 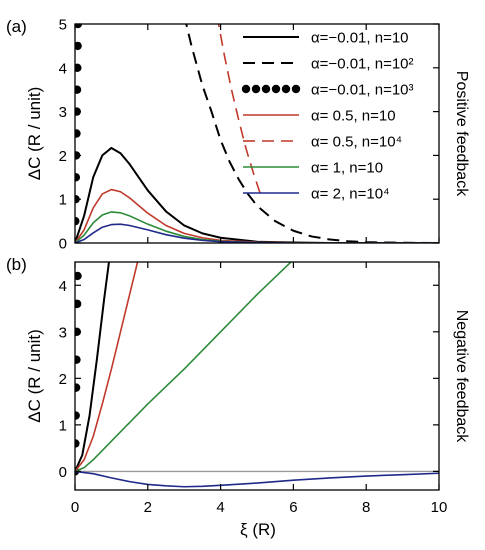 I want to click on x-tick-label: 6, so click(x=293, y=507).